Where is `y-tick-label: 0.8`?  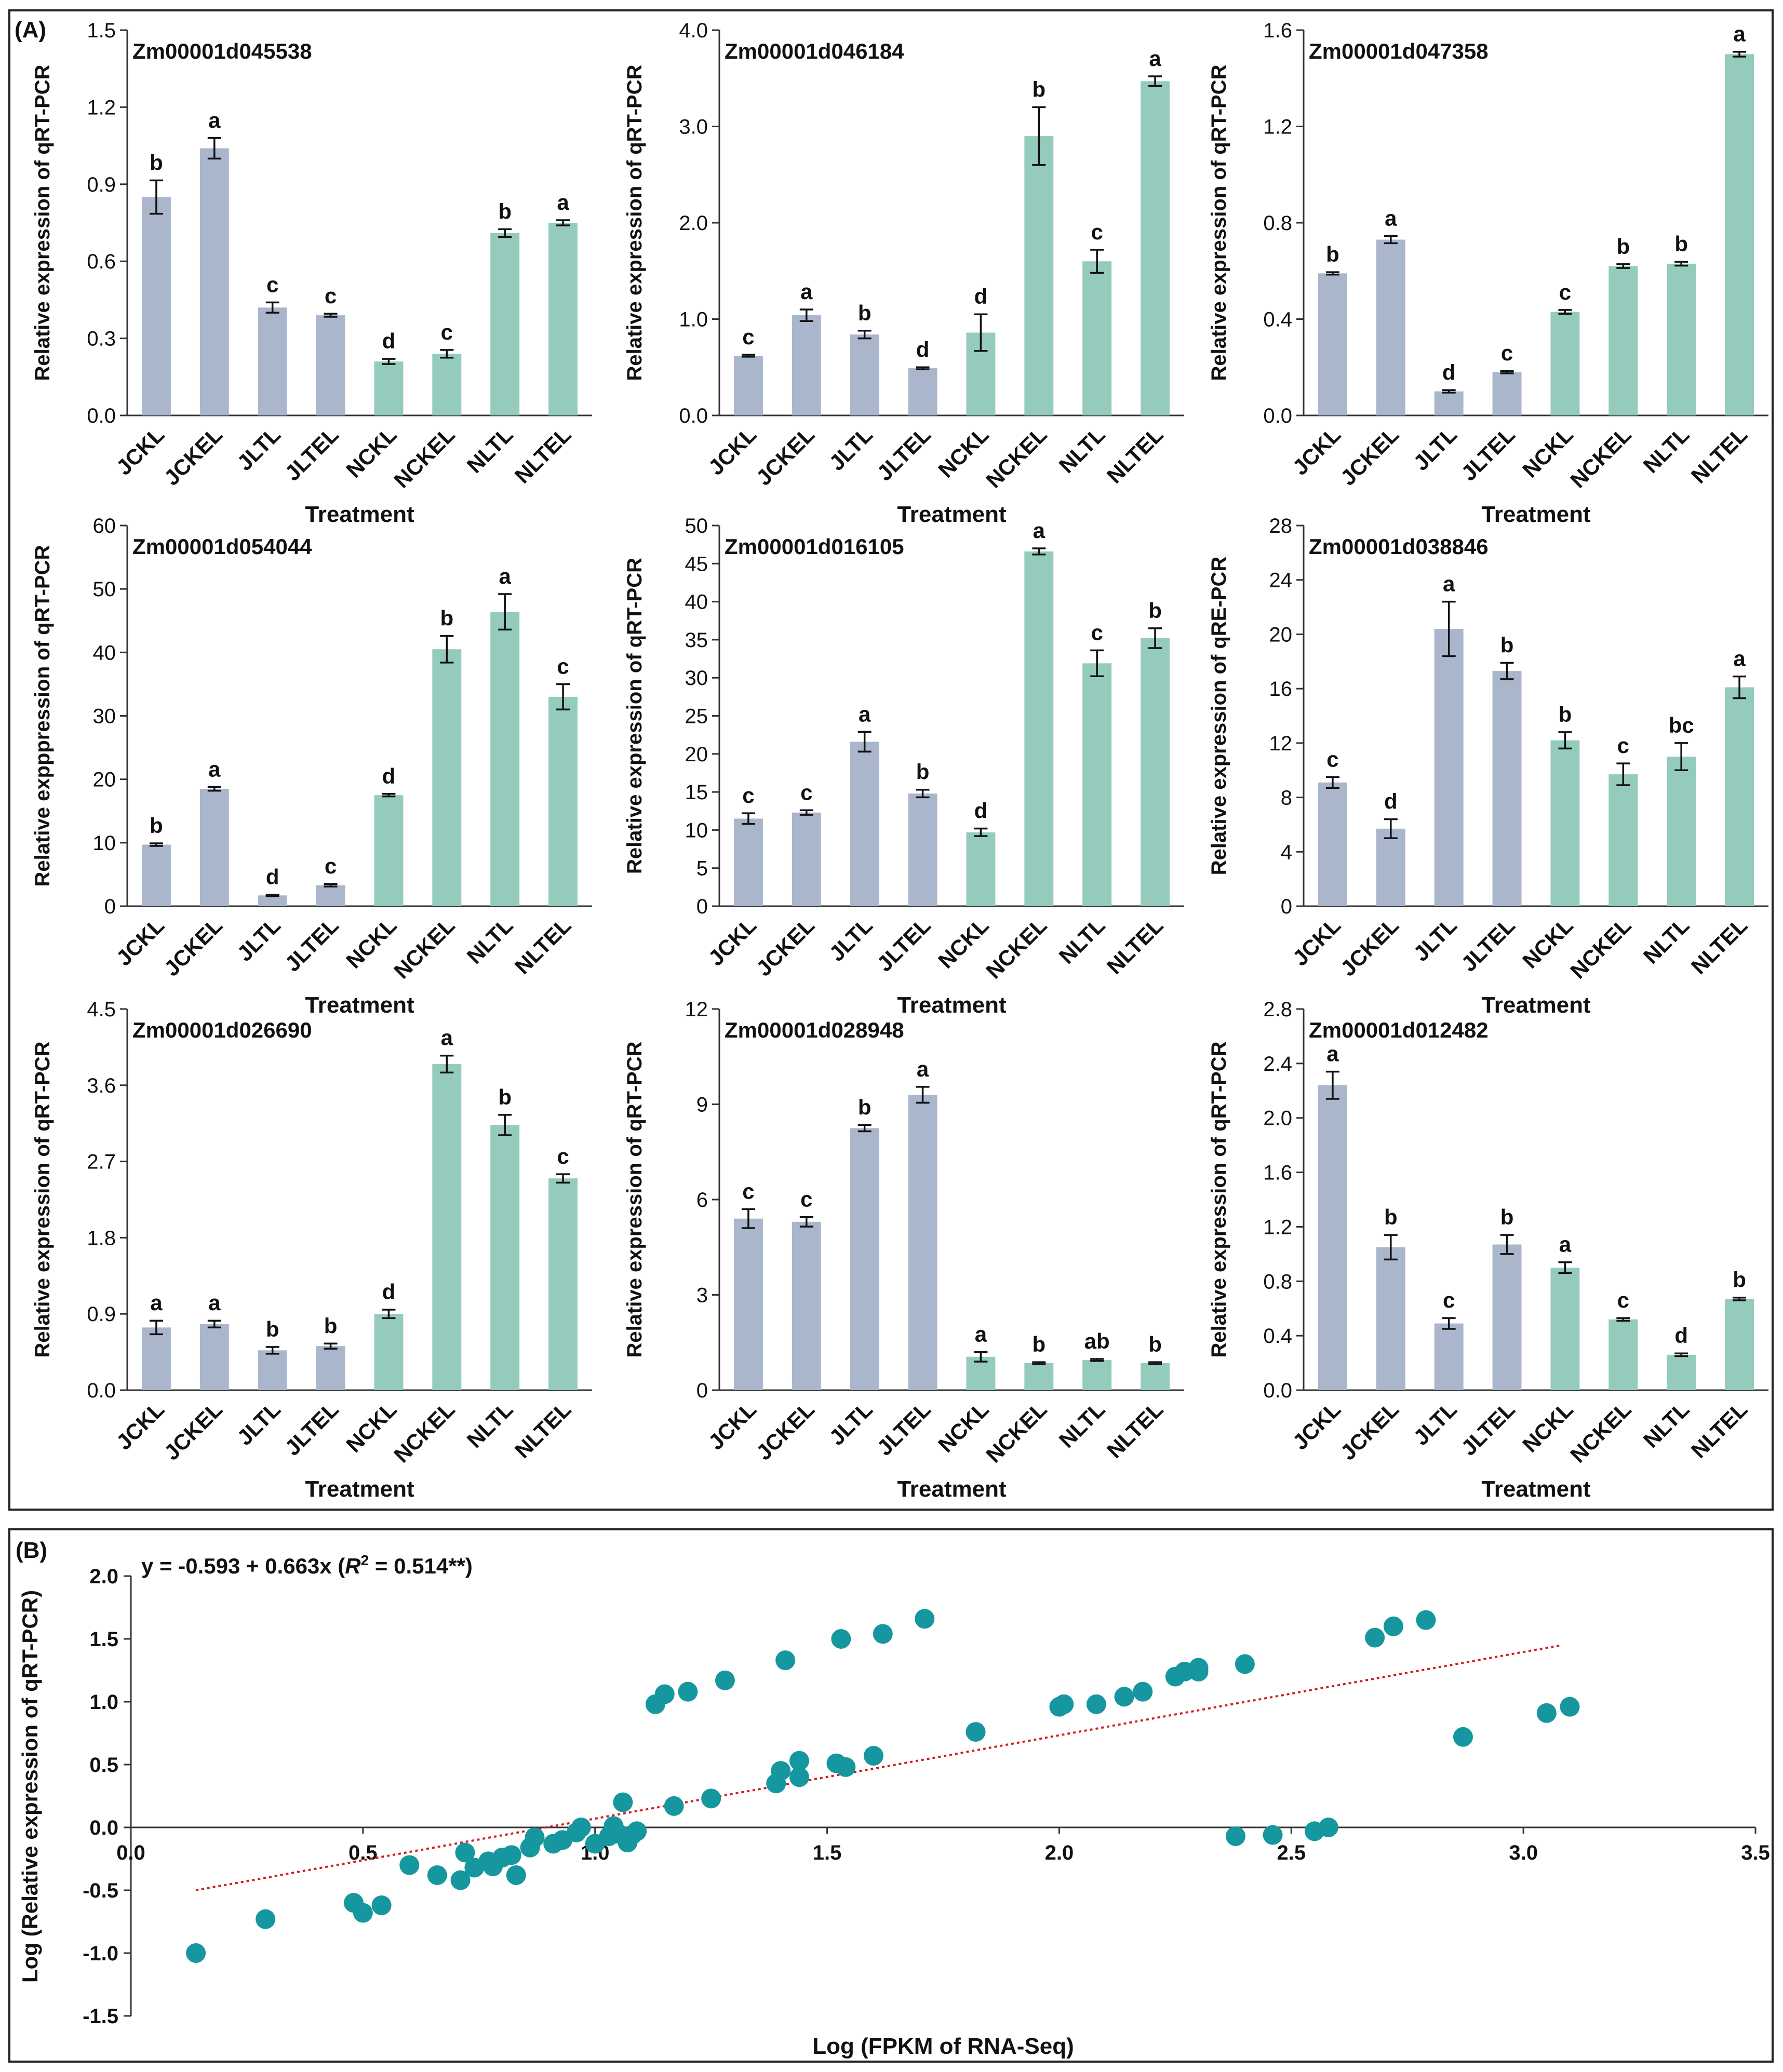 y-tick-label: 0.8 is located at coordinates (1277, 1281).